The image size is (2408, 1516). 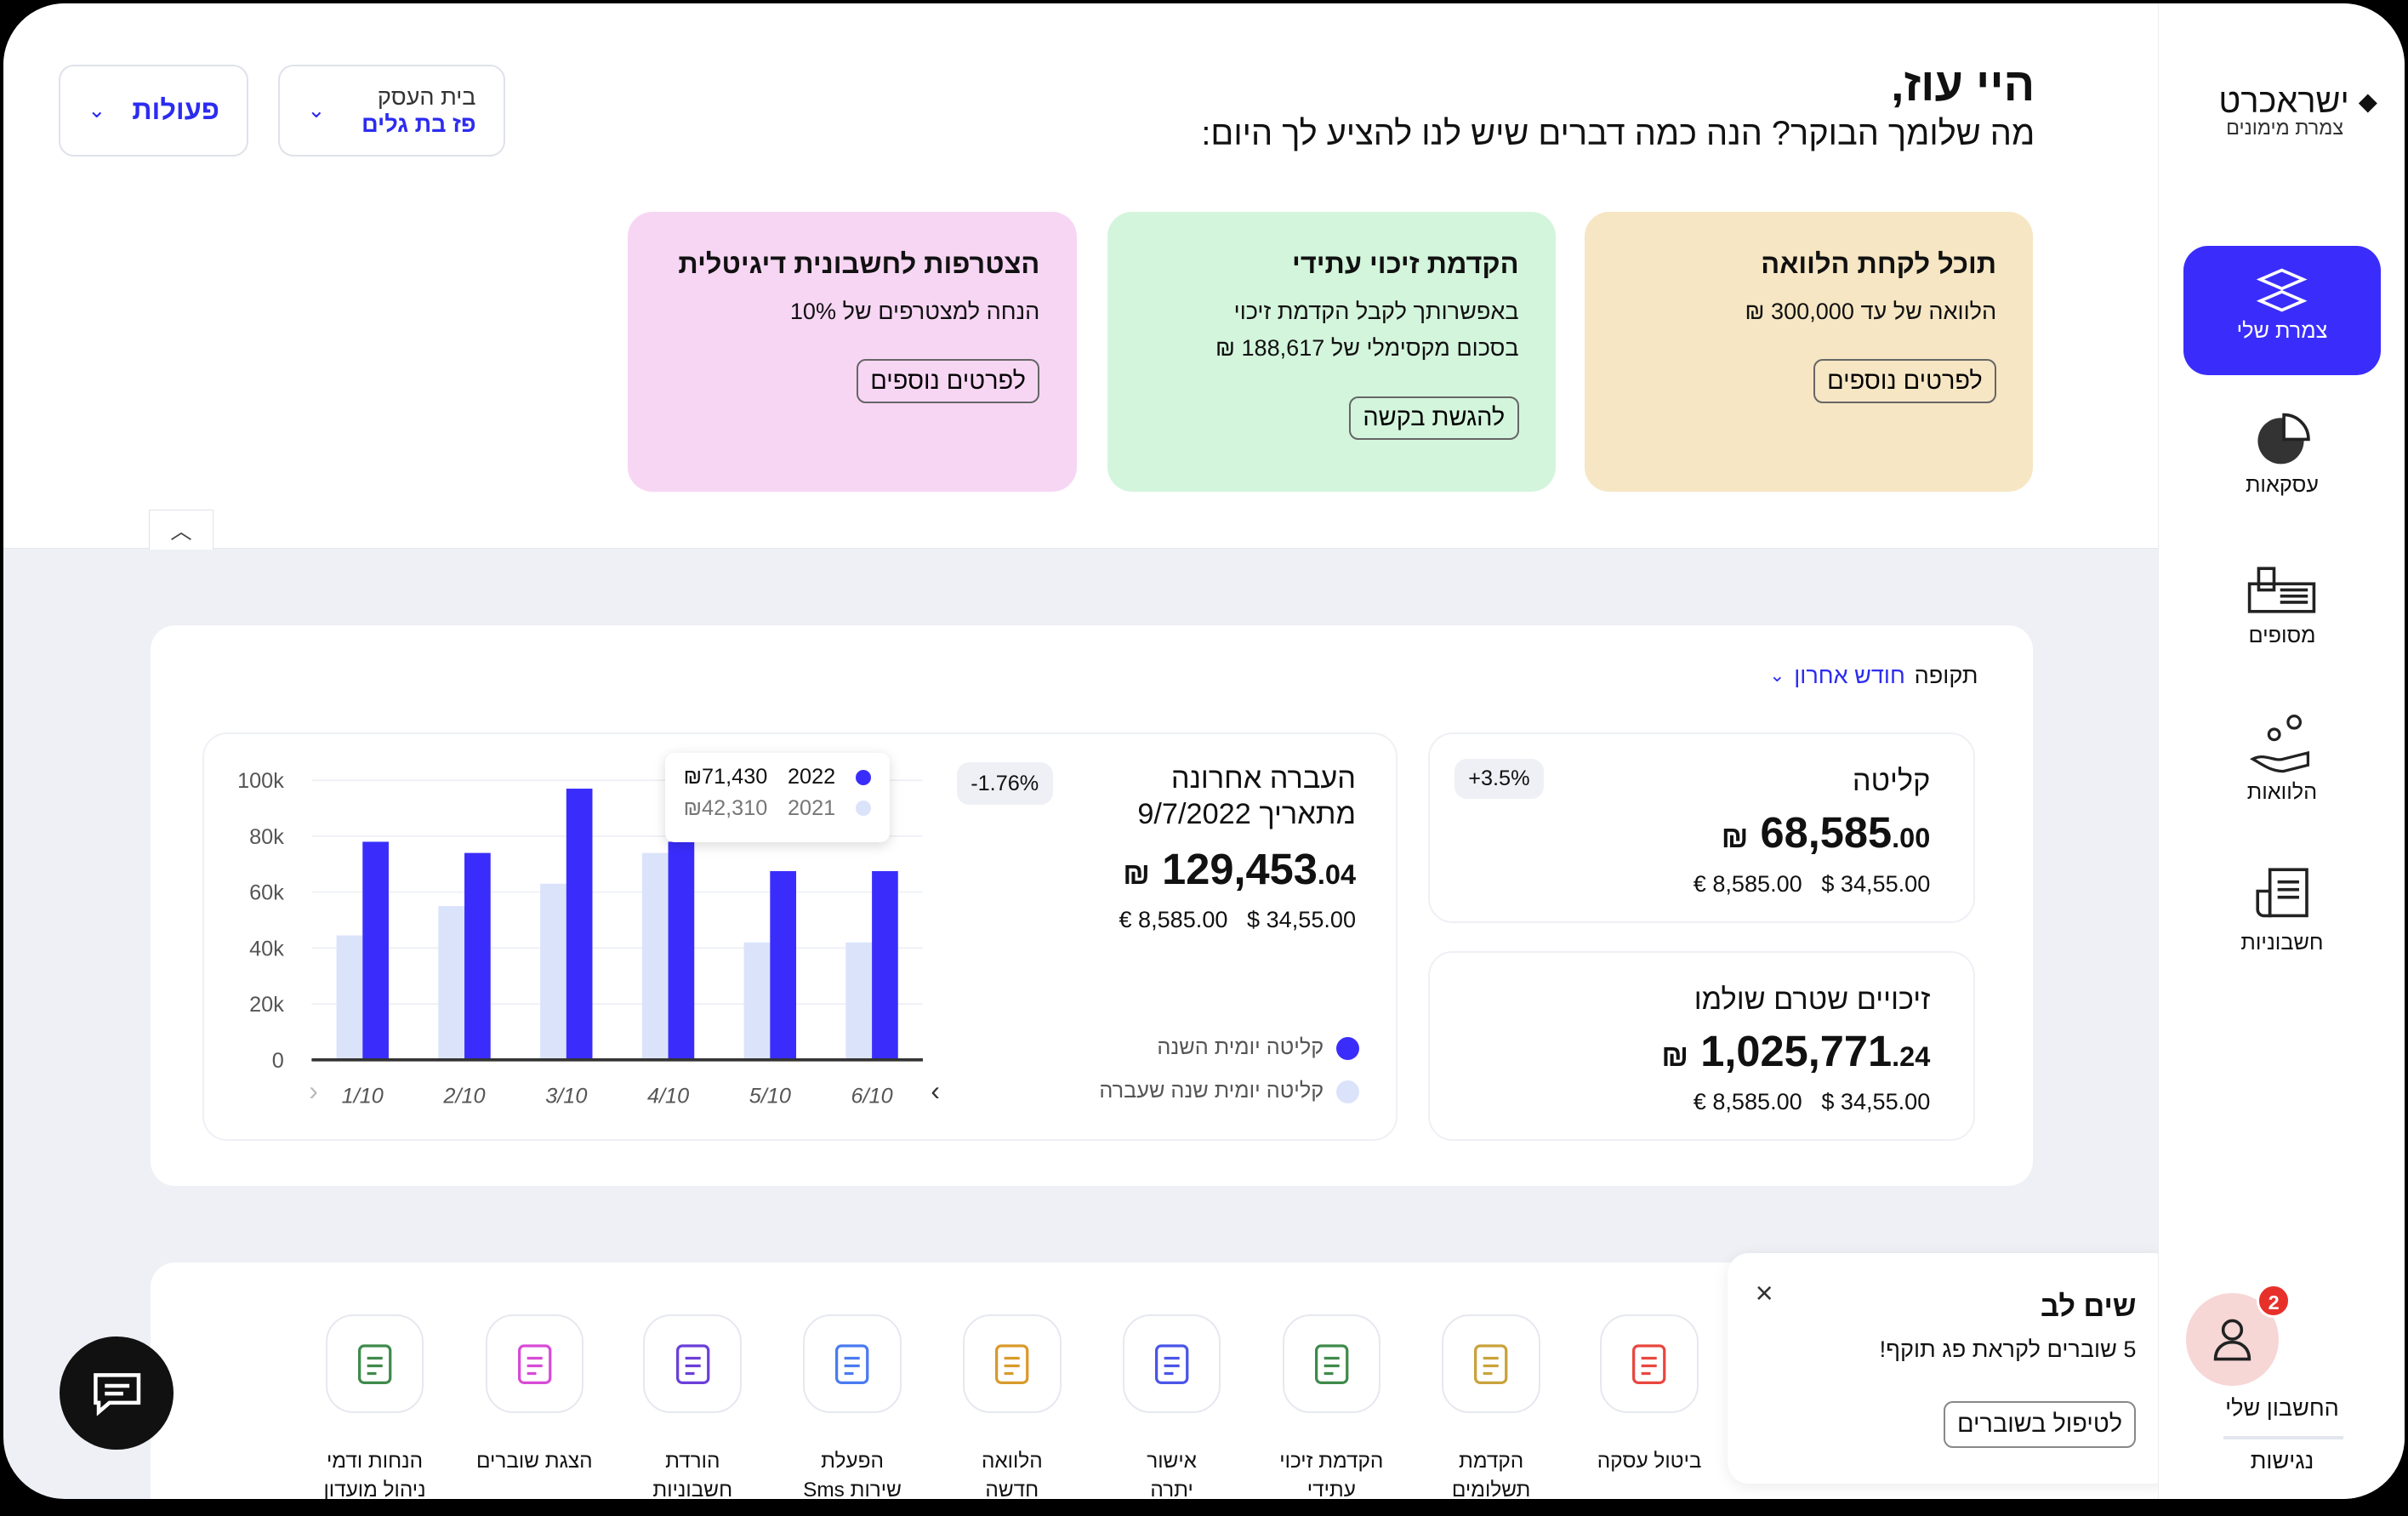 What do you see at coordinates (1229, 1091) in the screenshot?
I see `legend-previous: קליטה יומית שנה שעברה` at bounding box center [1229, 1091].